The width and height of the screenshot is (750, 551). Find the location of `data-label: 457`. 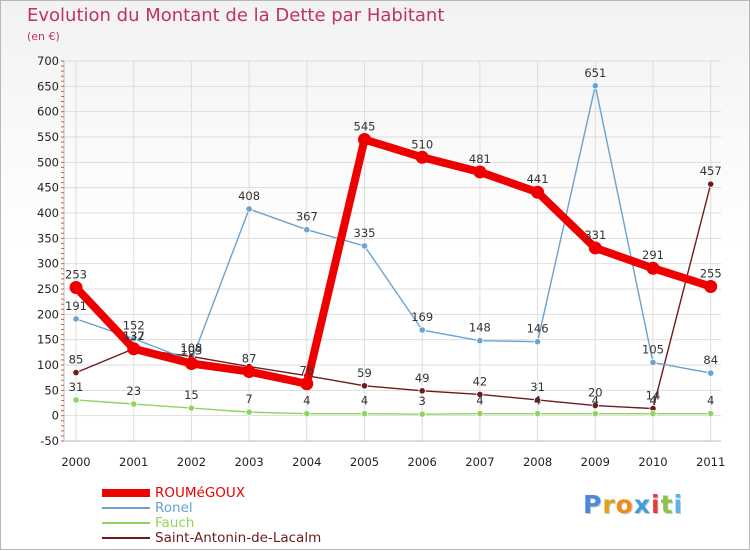

data-label: 457 is located at coordinates (711, 171).